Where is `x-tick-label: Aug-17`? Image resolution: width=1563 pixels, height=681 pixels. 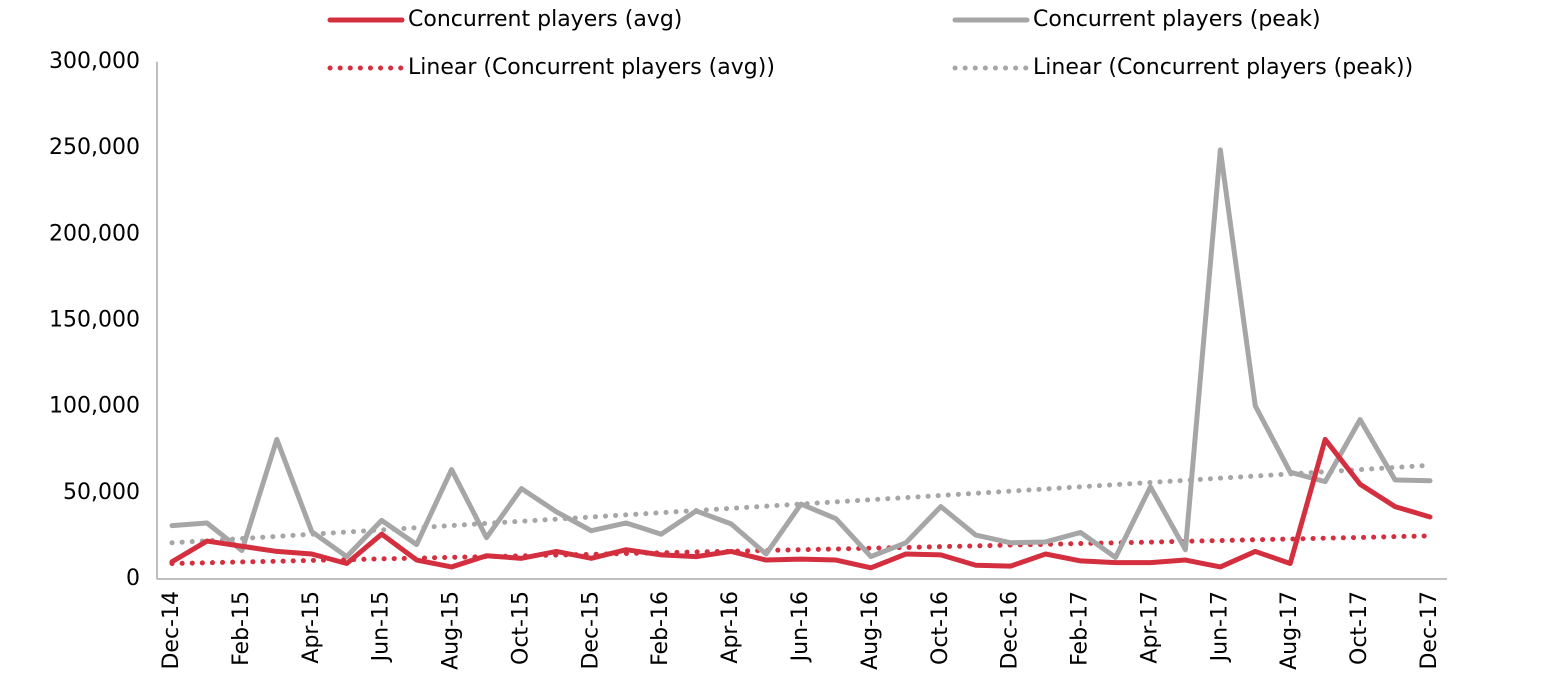
x-tick-label: Aug-17 is located at coordinates (1289, 630).